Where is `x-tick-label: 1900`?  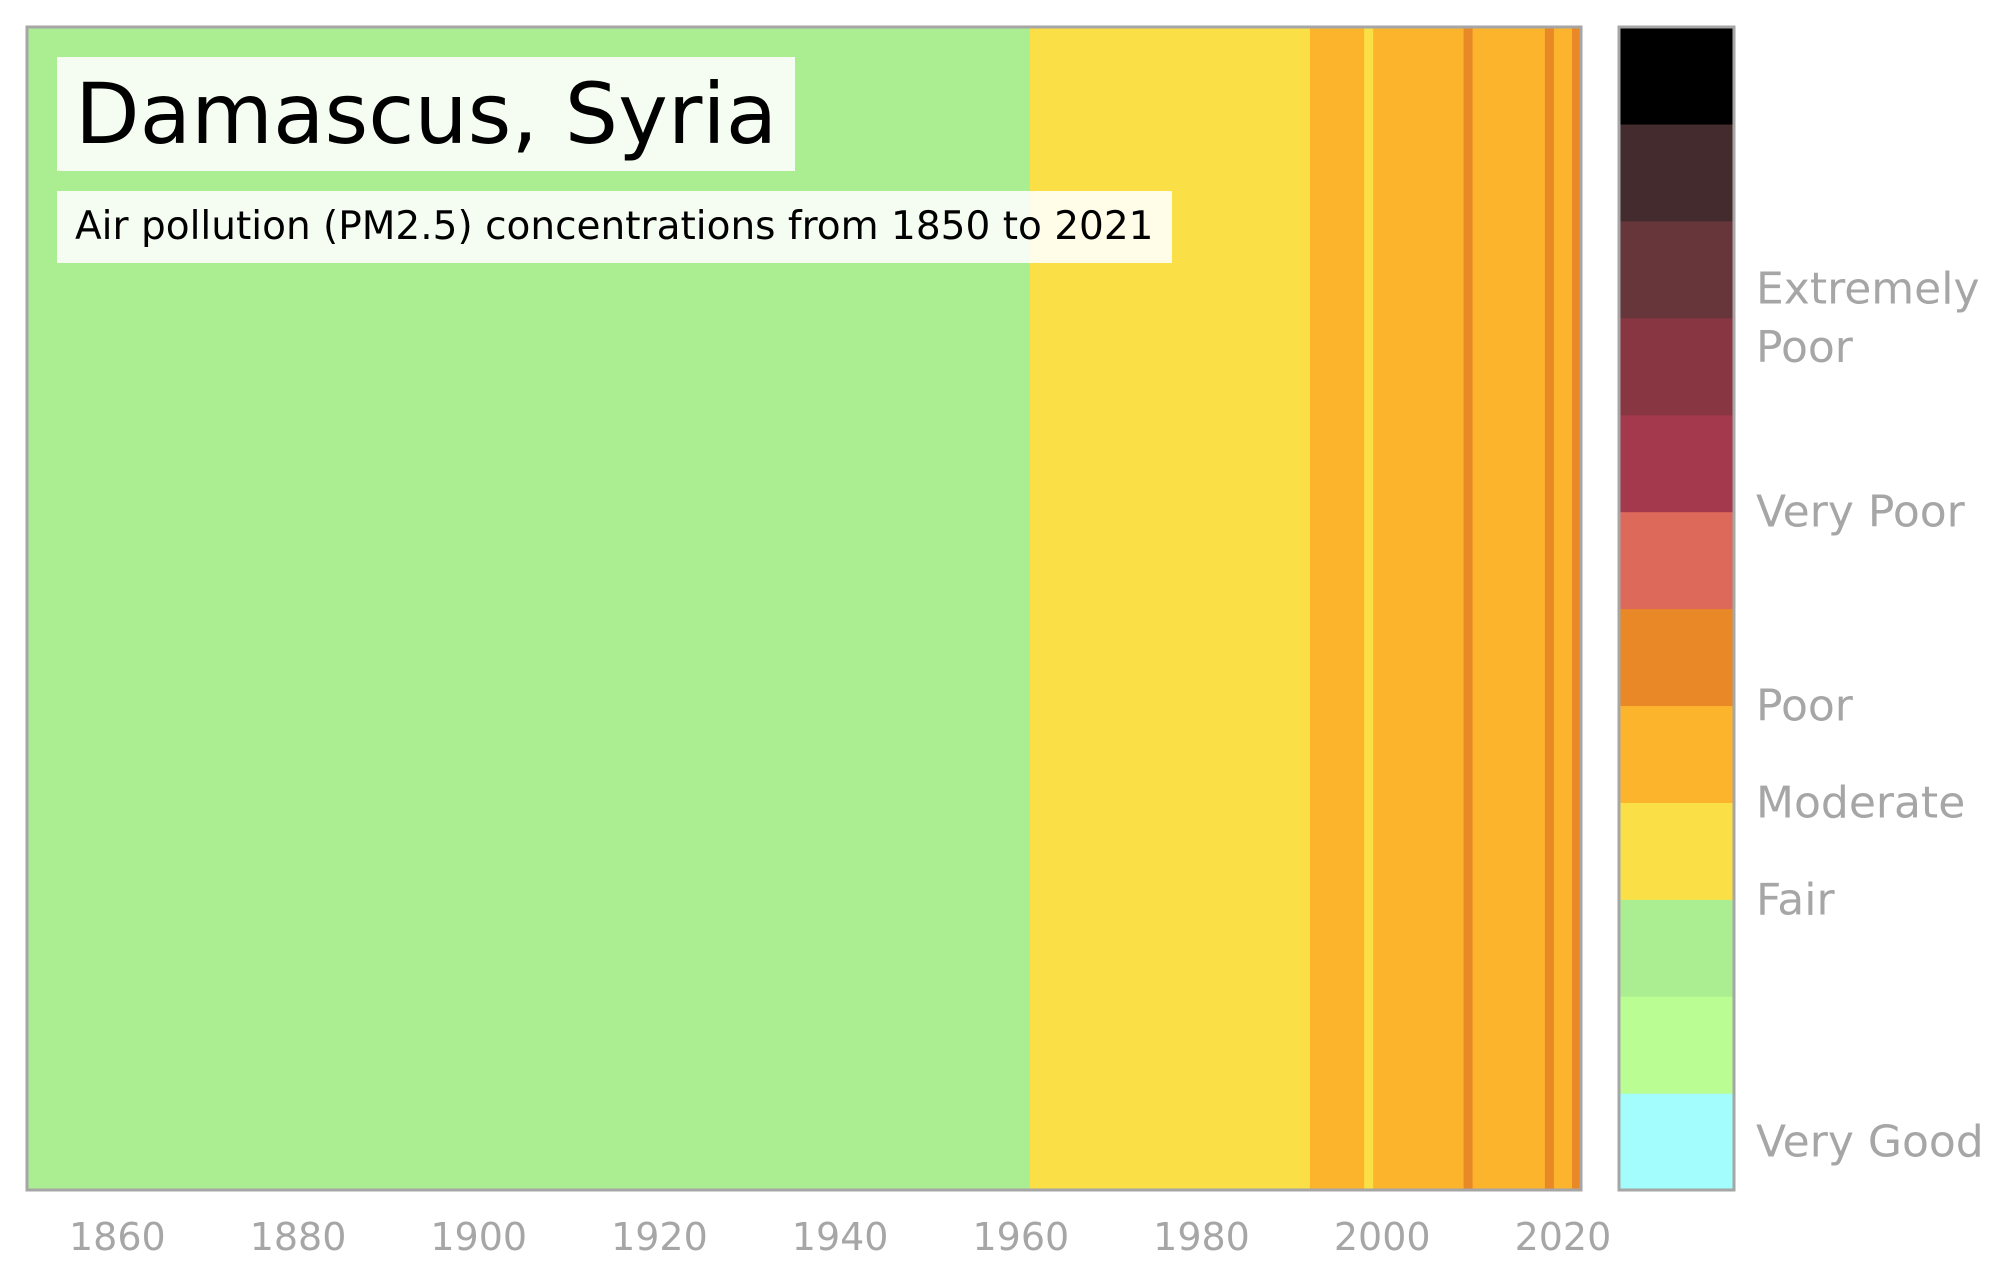
x-tick-label: 1900 is located at coordinates (478, 1237).